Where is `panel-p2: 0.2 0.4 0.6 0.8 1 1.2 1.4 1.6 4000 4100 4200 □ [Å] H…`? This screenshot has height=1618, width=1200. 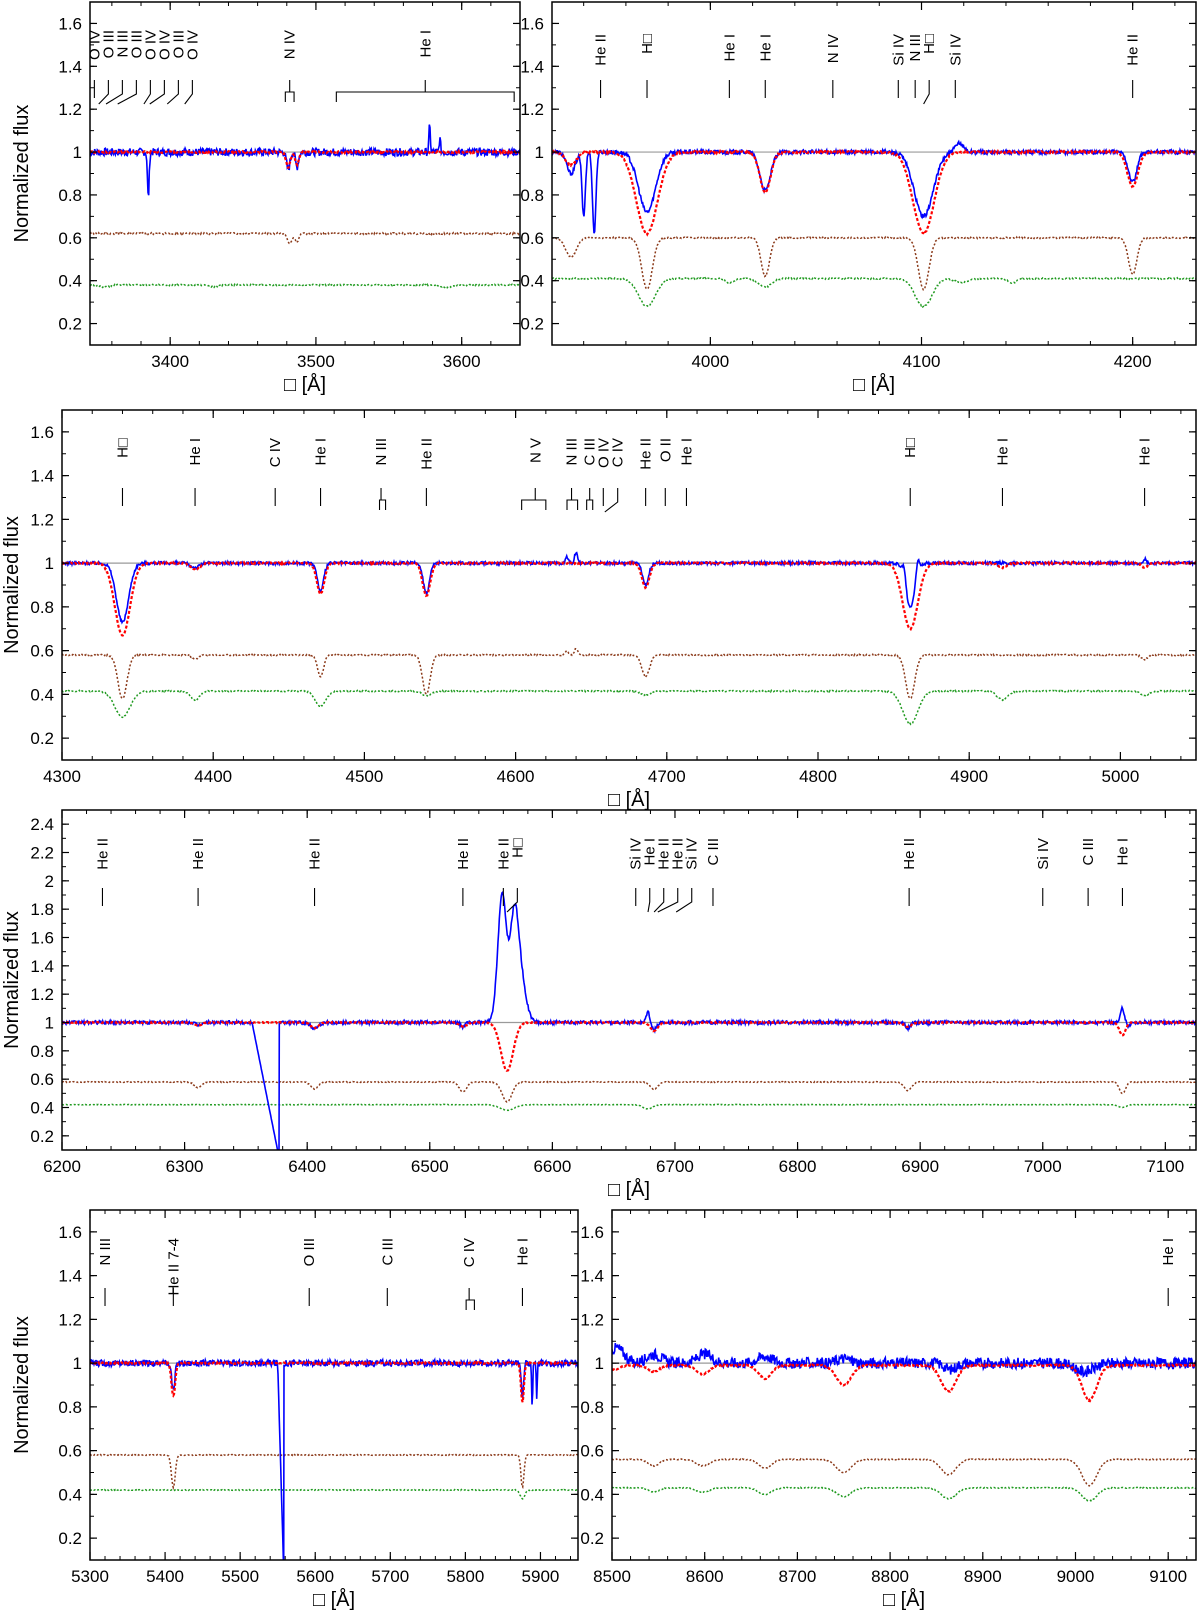 panel-p2: 0.2 0.4 0.6 0.8 1 1.2 1.4 1.6 4000 4100 4200 □ [Å] H… is located at coordinates (858, 198).